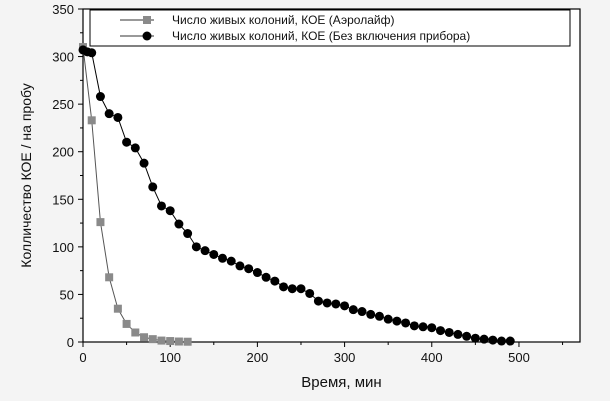  Describe the element at coordinates (147, 20) in the screenshot. I see `legend-marker-square` at that location.